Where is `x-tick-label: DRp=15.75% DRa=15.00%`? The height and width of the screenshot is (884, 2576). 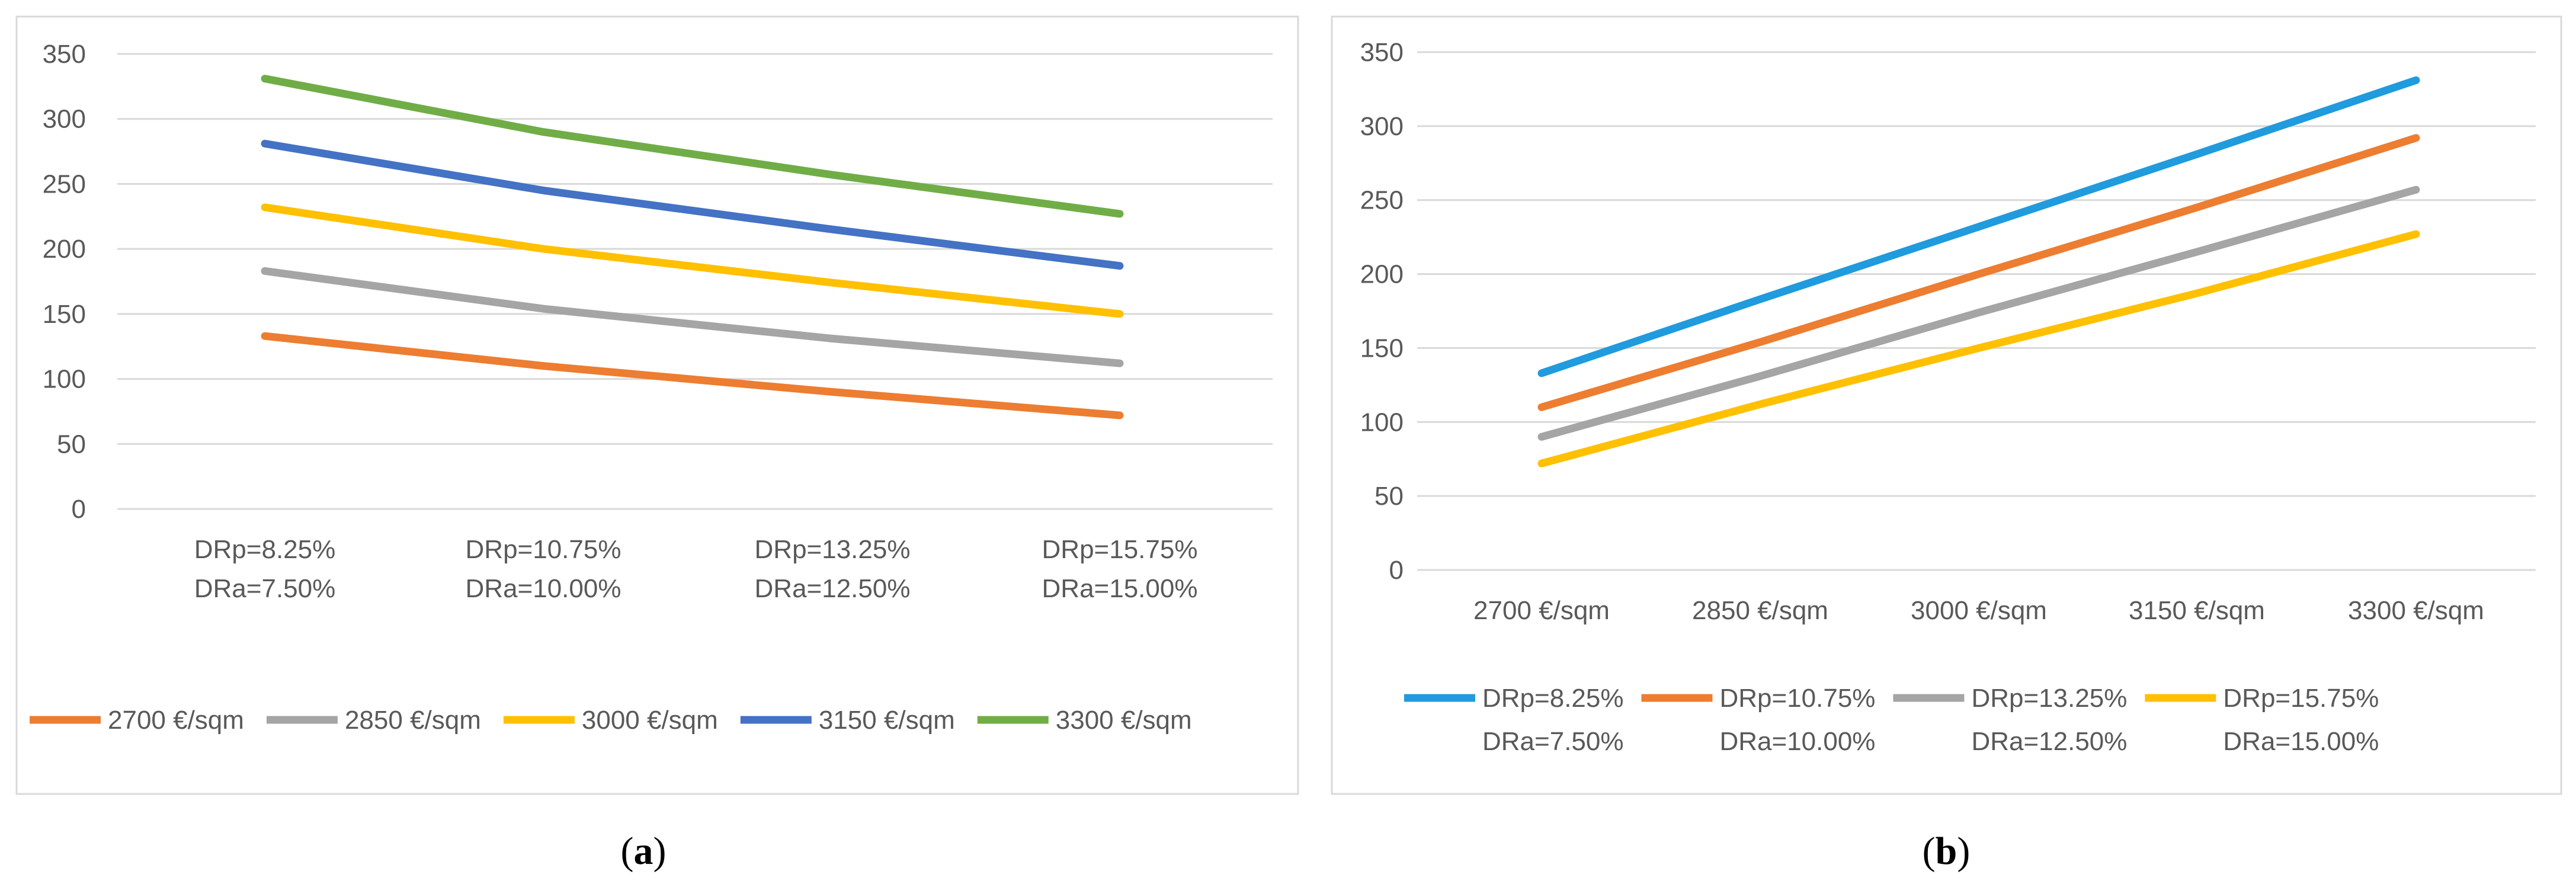 x-tick-label: DRp=15.75% DRa=15.00% is located at coordinates (1120, 569).